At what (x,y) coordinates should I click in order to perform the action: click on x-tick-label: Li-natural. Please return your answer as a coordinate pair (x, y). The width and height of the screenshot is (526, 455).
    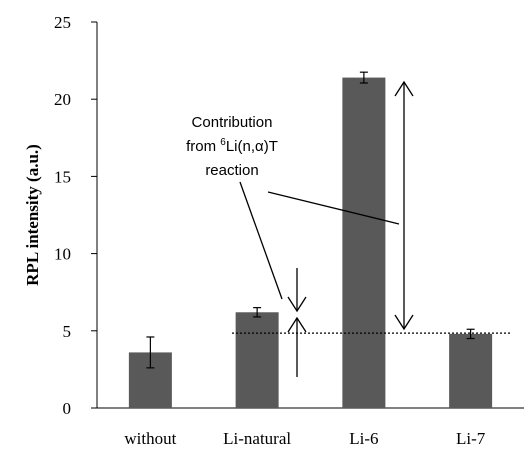
    Looking at the image, I should click on (257, 438).